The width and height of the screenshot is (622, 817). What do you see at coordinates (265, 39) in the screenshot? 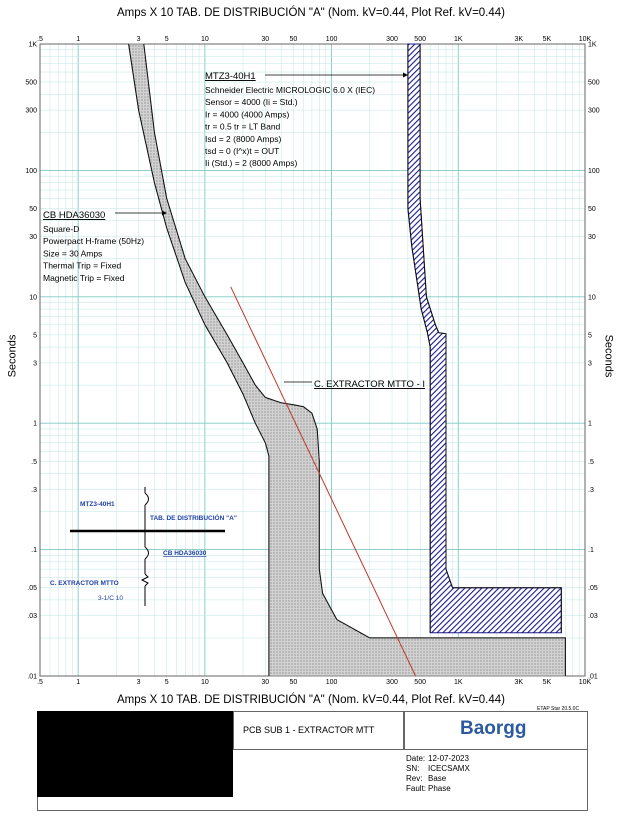
I see `x-tick-label-top: 30` at bounding box center [265, 39].